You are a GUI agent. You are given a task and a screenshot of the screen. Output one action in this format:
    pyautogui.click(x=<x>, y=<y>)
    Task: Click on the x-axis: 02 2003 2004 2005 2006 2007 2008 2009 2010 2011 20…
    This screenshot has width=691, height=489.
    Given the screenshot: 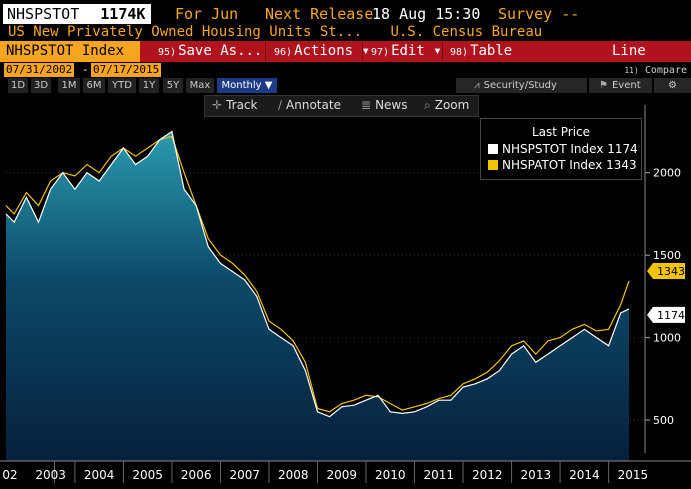 What is the action you would take?
    pyautogui.click(x=345, y=474)
    